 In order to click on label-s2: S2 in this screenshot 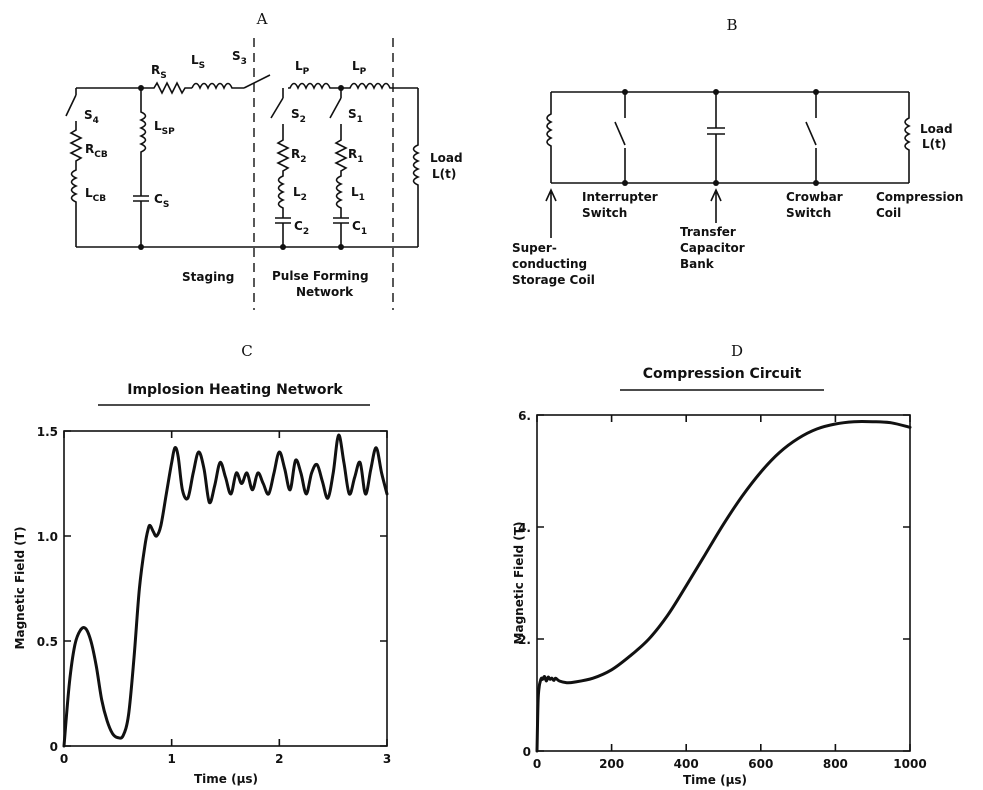, I will do `click(298, 116)`.